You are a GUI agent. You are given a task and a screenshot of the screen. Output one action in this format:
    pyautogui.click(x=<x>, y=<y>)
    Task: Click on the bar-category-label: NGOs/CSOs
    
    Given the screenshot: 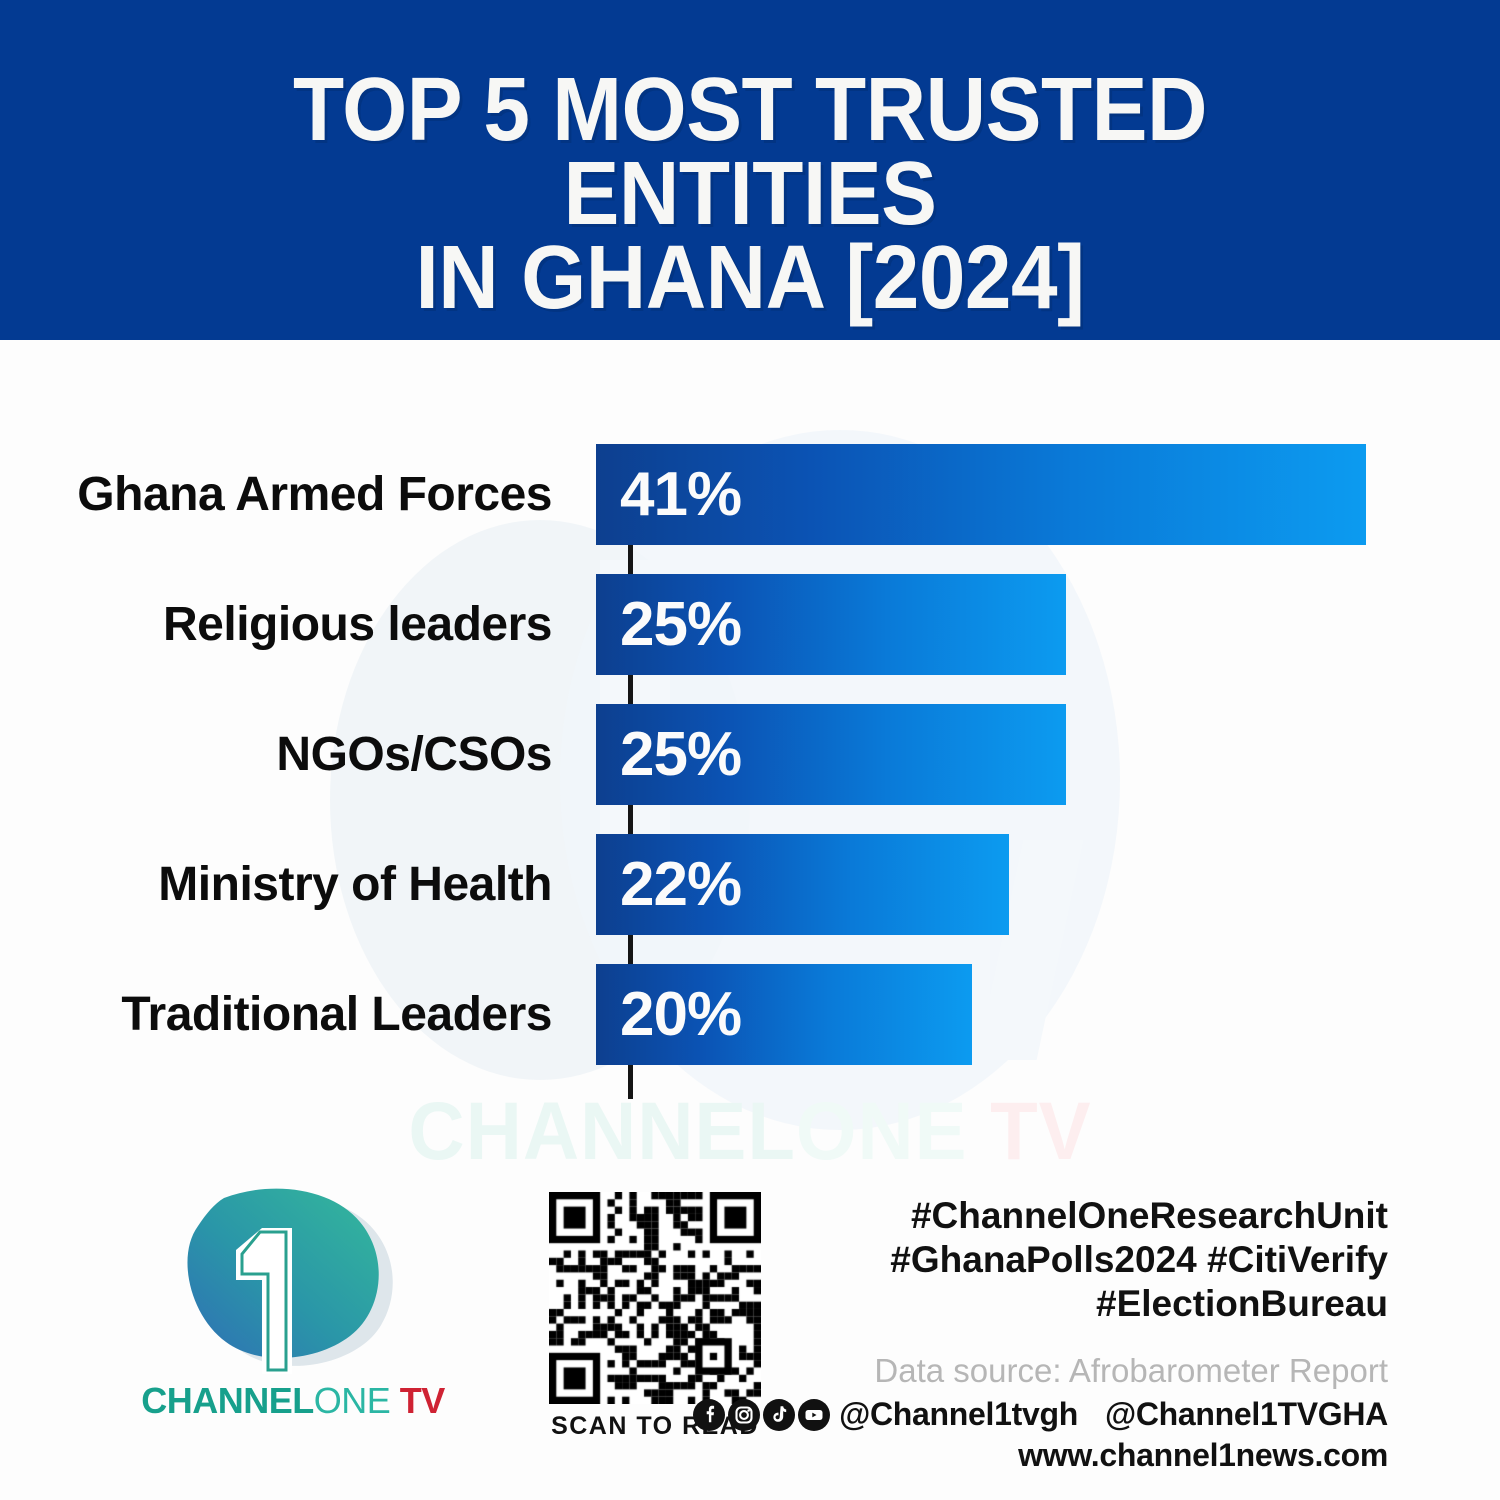 What is the action you would take?
    pyautogui.click(x=414, y=754)
    